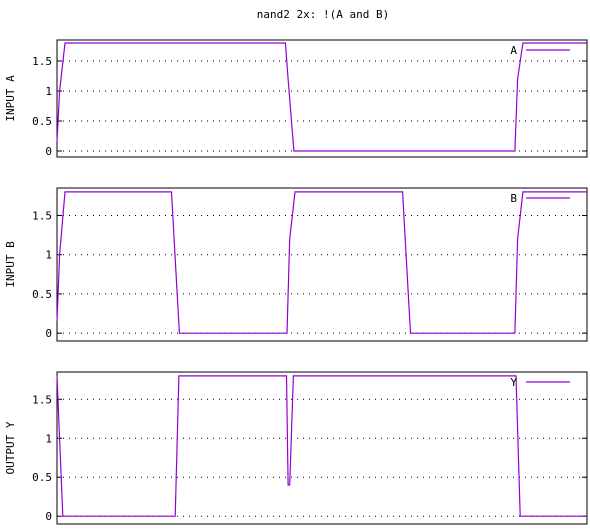  What do you see at coordinates (513, 198) in the screenshot?
I see `legend-label: B` at bounding box center [513, 198].